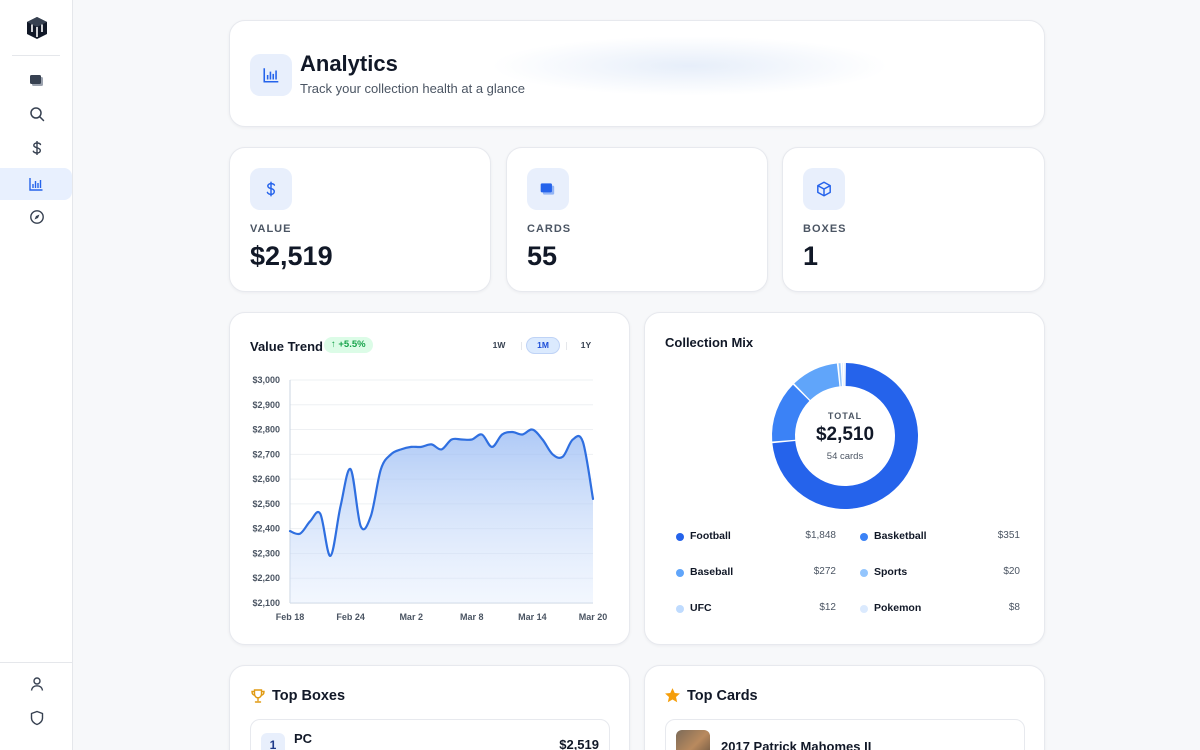 The height and width of the screenshot is (750, 1200). What do you see at coordinates (817, 382) in the screenshot?
I see `donut-slice-baseball` at bounding box center [817, 382].